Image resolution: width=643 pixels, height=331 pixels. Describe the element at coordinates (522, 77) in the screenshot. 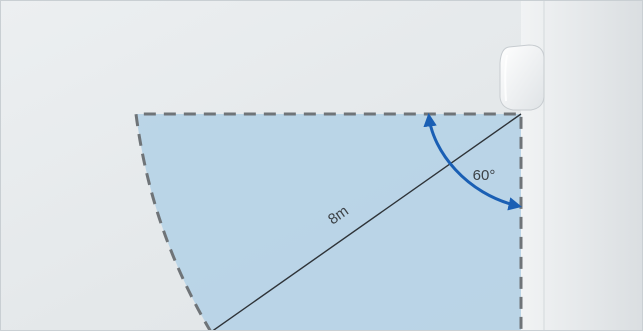

I see `motion-sensor-icon` at that location.